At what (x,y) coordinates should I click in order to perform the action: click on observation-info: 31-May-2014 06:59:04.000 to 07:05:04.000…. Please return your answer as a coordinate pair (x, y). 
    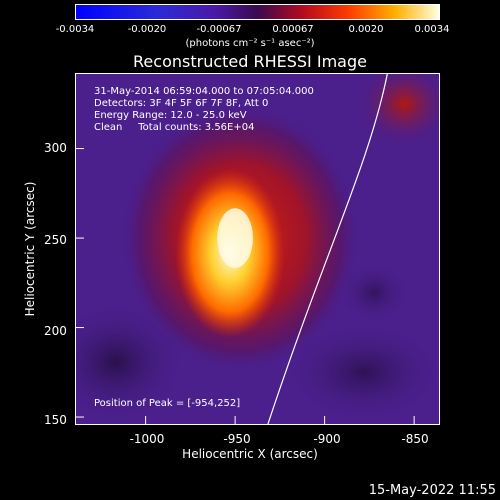
    Looking at the image, I should click on (204, 110).